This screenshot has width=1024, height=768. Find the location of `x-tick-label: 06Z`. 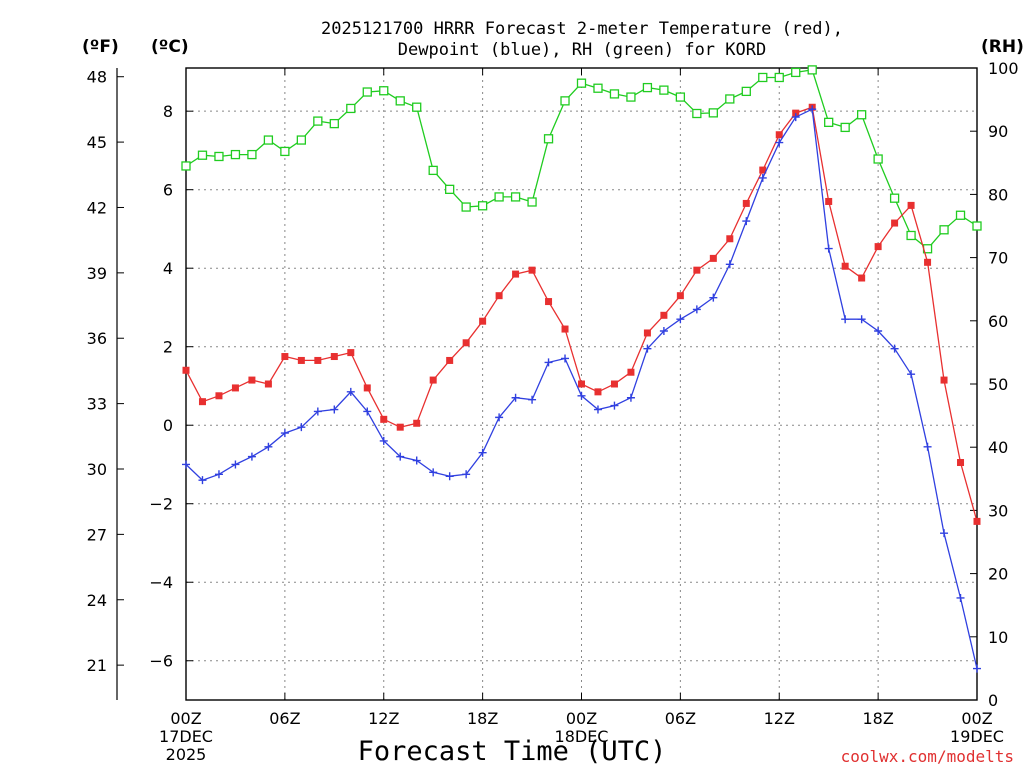

x-tick-label: 06Z is located at coordinates (680, 718).